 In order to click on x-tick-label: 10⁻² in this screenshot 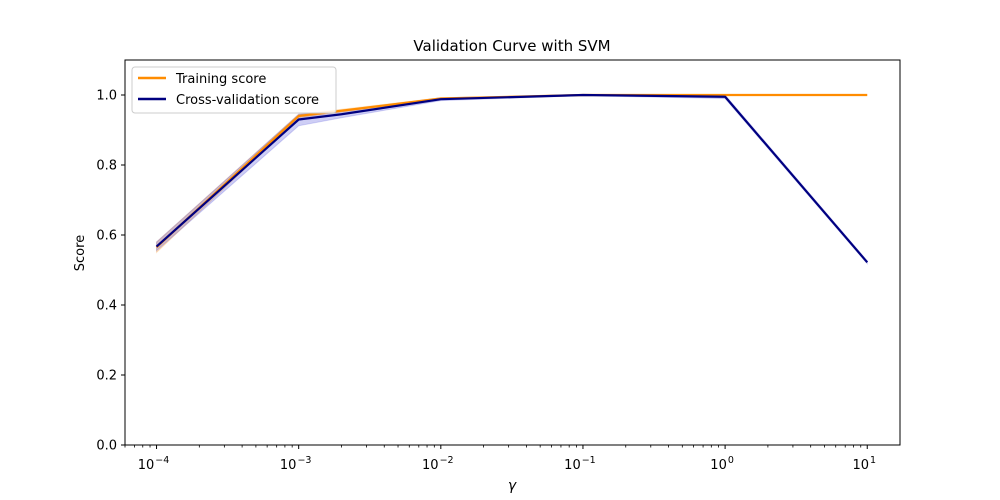, I will do `click(438, 464)`.